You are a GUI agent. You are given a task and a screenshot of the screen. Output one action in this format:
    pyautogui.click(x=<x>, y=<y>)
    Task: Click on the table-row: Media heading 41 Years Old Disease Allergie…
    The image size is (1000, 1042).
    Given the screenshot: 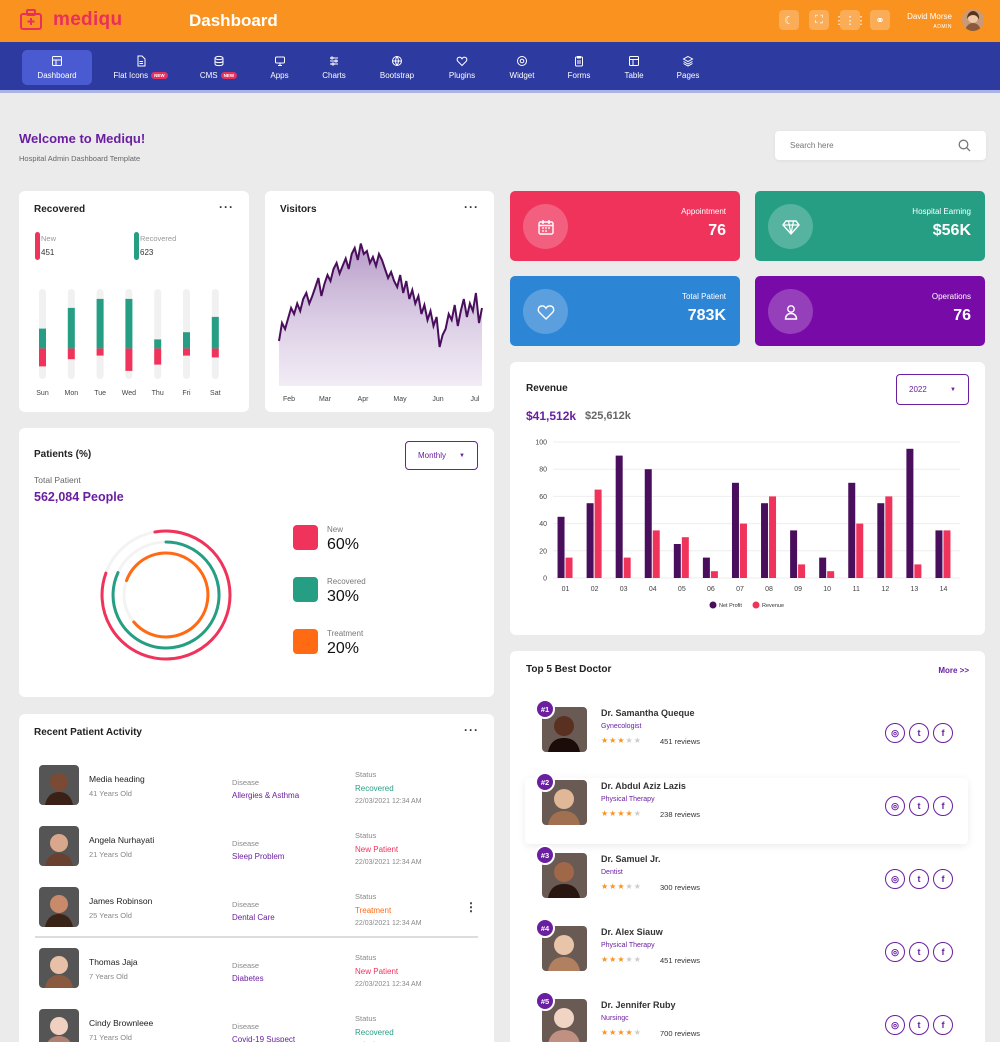 What is the action you would take?
    pyautogui.click(x=256, y=795)
    